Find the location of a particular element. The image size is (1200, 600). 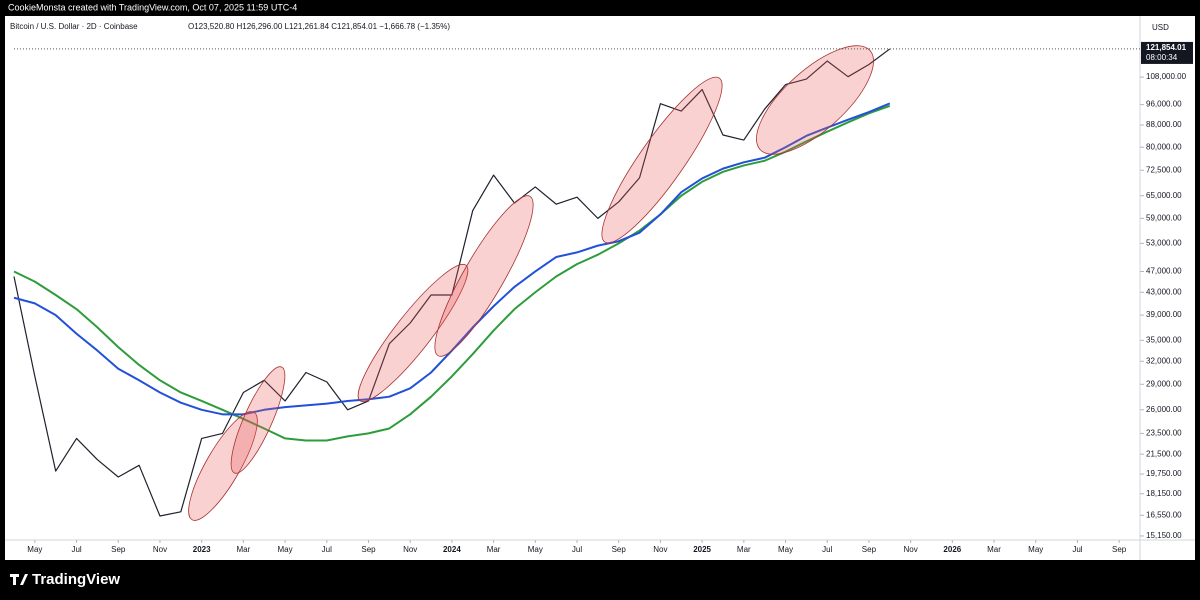

currency: USD is located at coordinates (1160, 27).